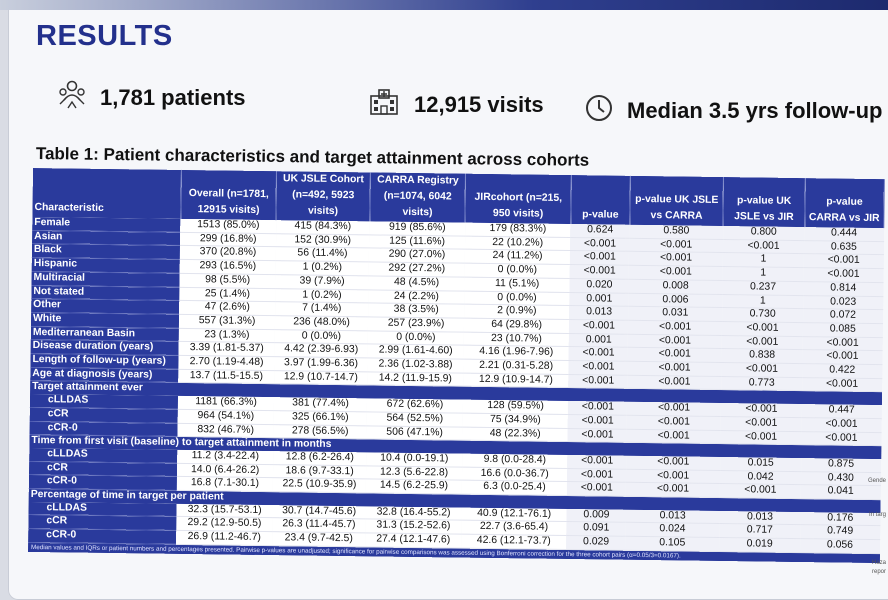 This screenshot has height=600, width=888. What do you see at coordinates (444, 5) in the screenshot?
I see `top-banner` at bounding box center [444, 5].